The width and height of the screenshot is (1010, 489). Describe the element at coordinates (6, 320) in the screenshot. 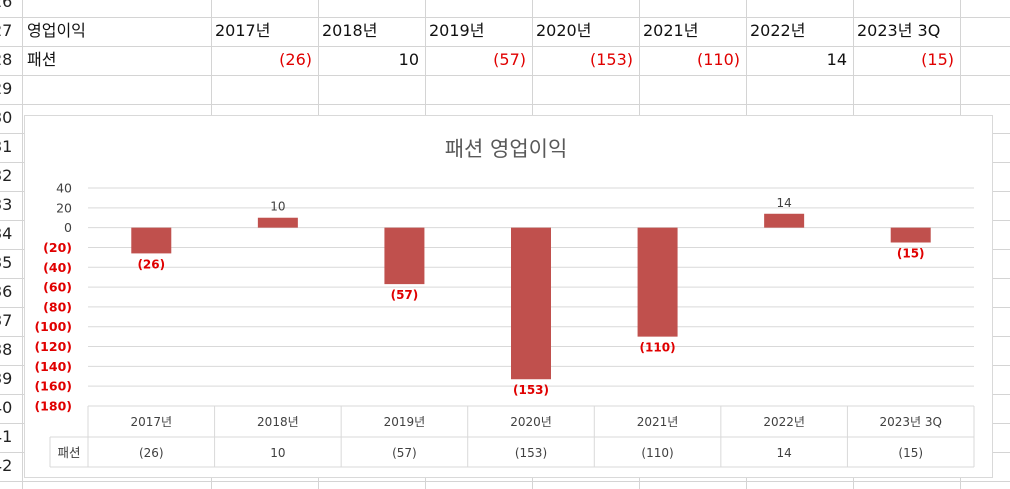

I see `row-number: 37` at that location.